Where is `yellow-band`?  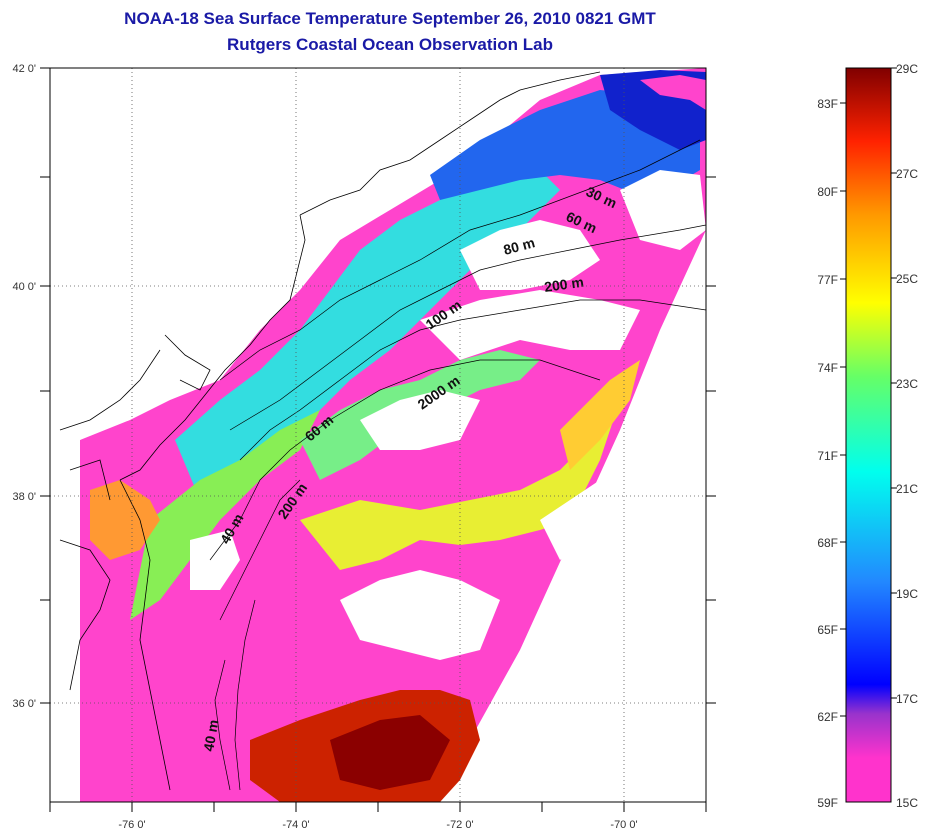 yellow-band is located at coordinates (460, 485).